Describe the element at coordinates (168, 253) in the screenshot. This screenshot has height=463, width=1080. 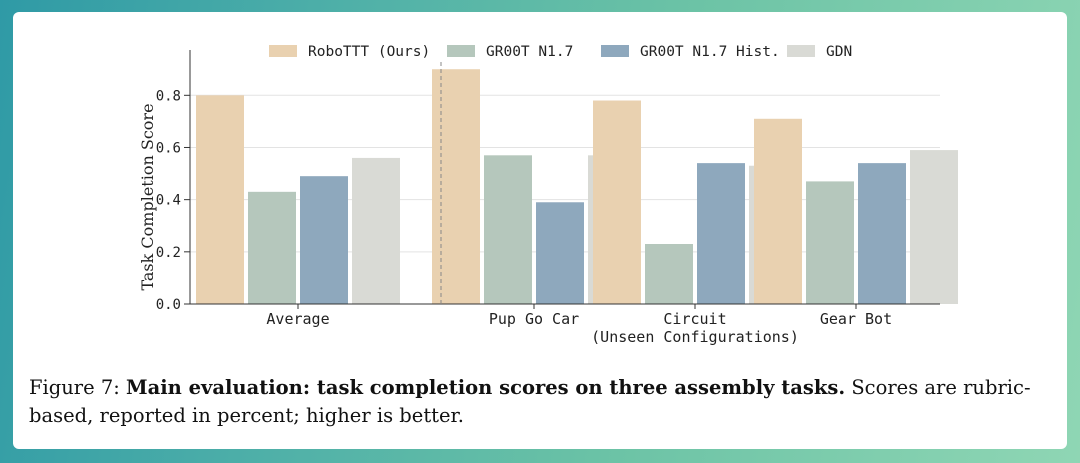
I see `y-tick-label: 0.2` at that location.